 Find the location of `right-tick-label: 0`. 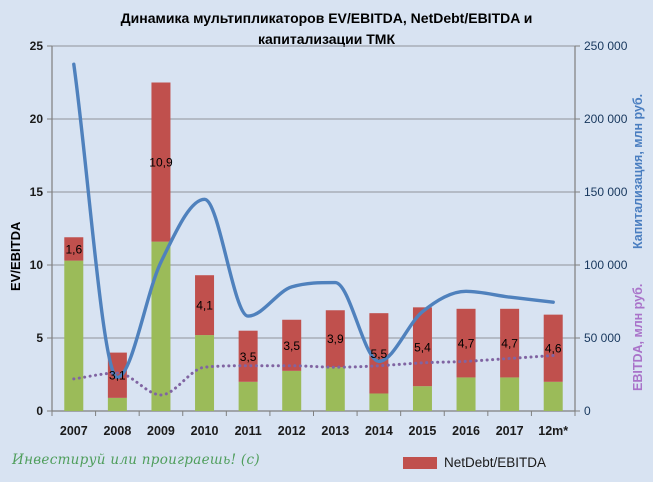

right-tick-label: 0 is located at coordinates (587, 411).